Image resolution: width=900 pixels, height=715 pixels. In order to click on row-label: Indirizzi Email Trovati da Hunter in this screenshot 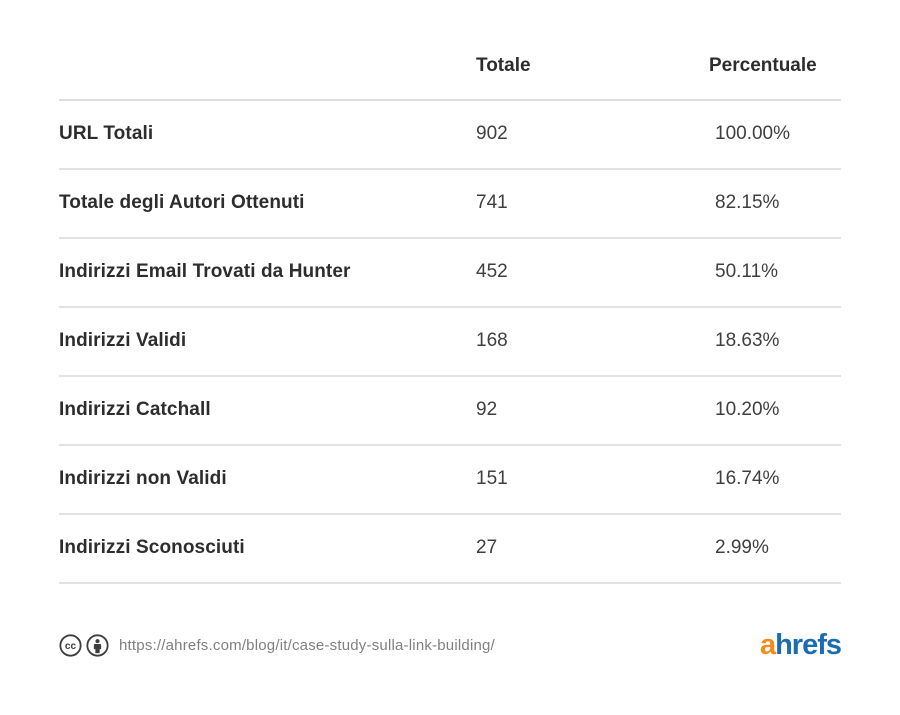, I will do `click(205, 272)`.